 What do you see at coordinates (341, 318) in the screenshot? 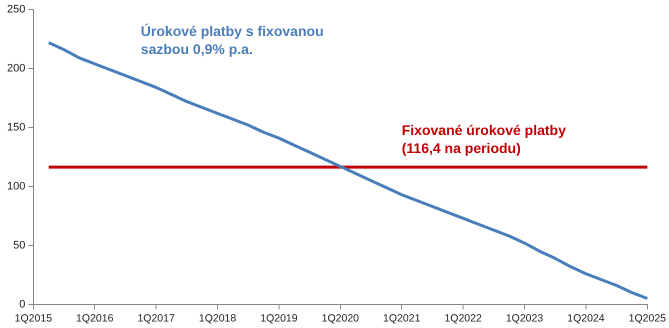
I see `x-tick-label: 1Q2020` at bounding box center [341, 318].